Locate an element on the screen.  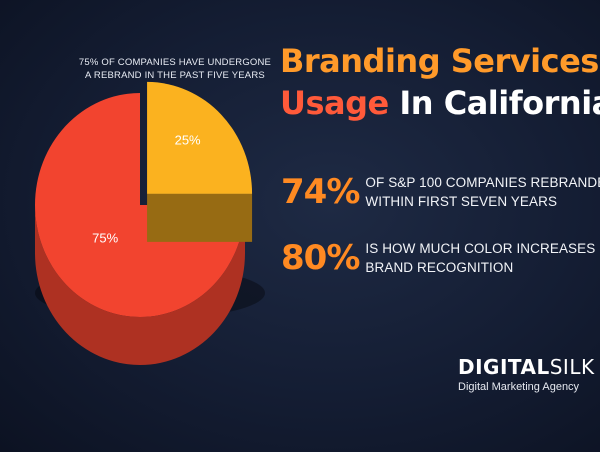
brand-tagline: Digital Marketing Agency is located at coordinates (519, 387).